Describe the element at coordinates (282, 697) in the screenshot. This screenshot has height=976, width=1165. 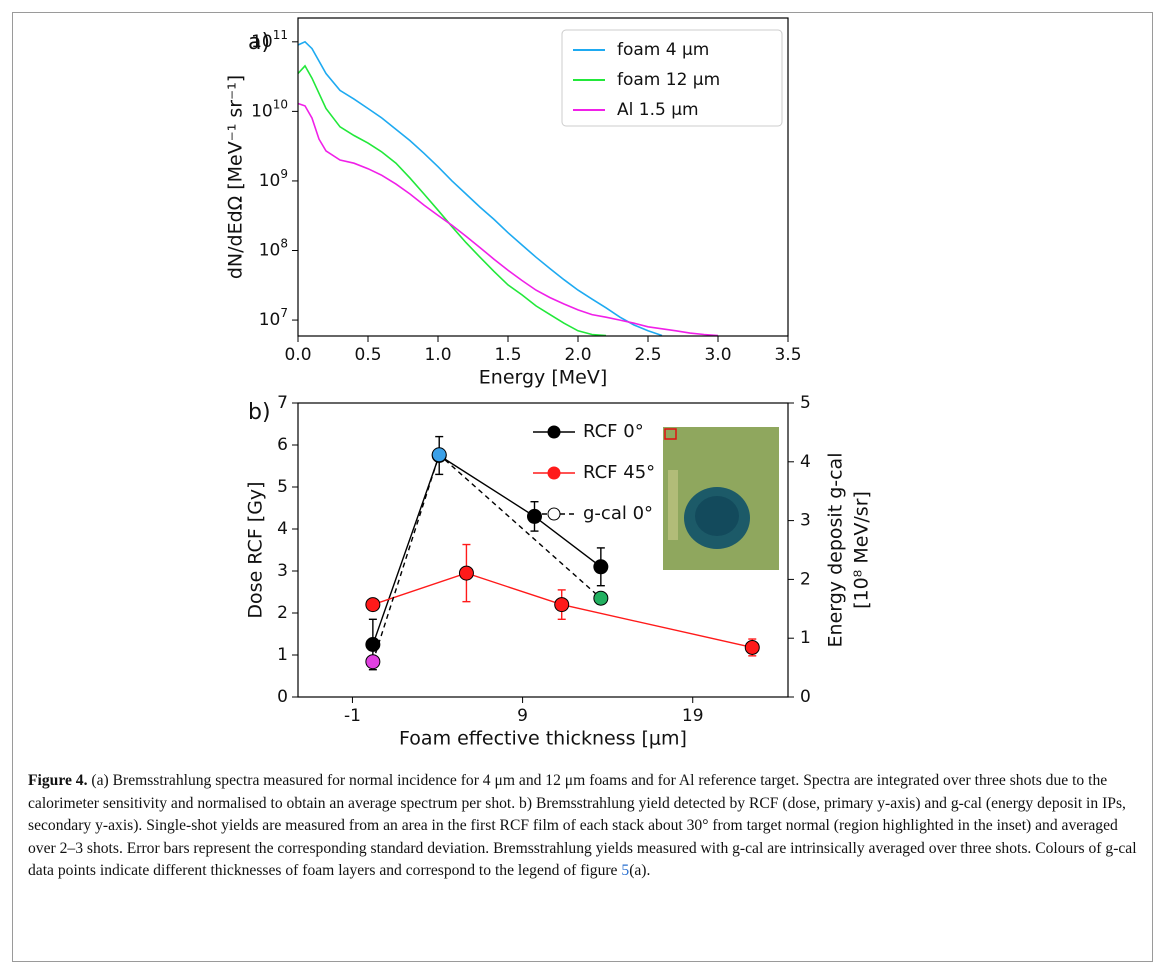
I see `y-tick-label: 0` at that location.